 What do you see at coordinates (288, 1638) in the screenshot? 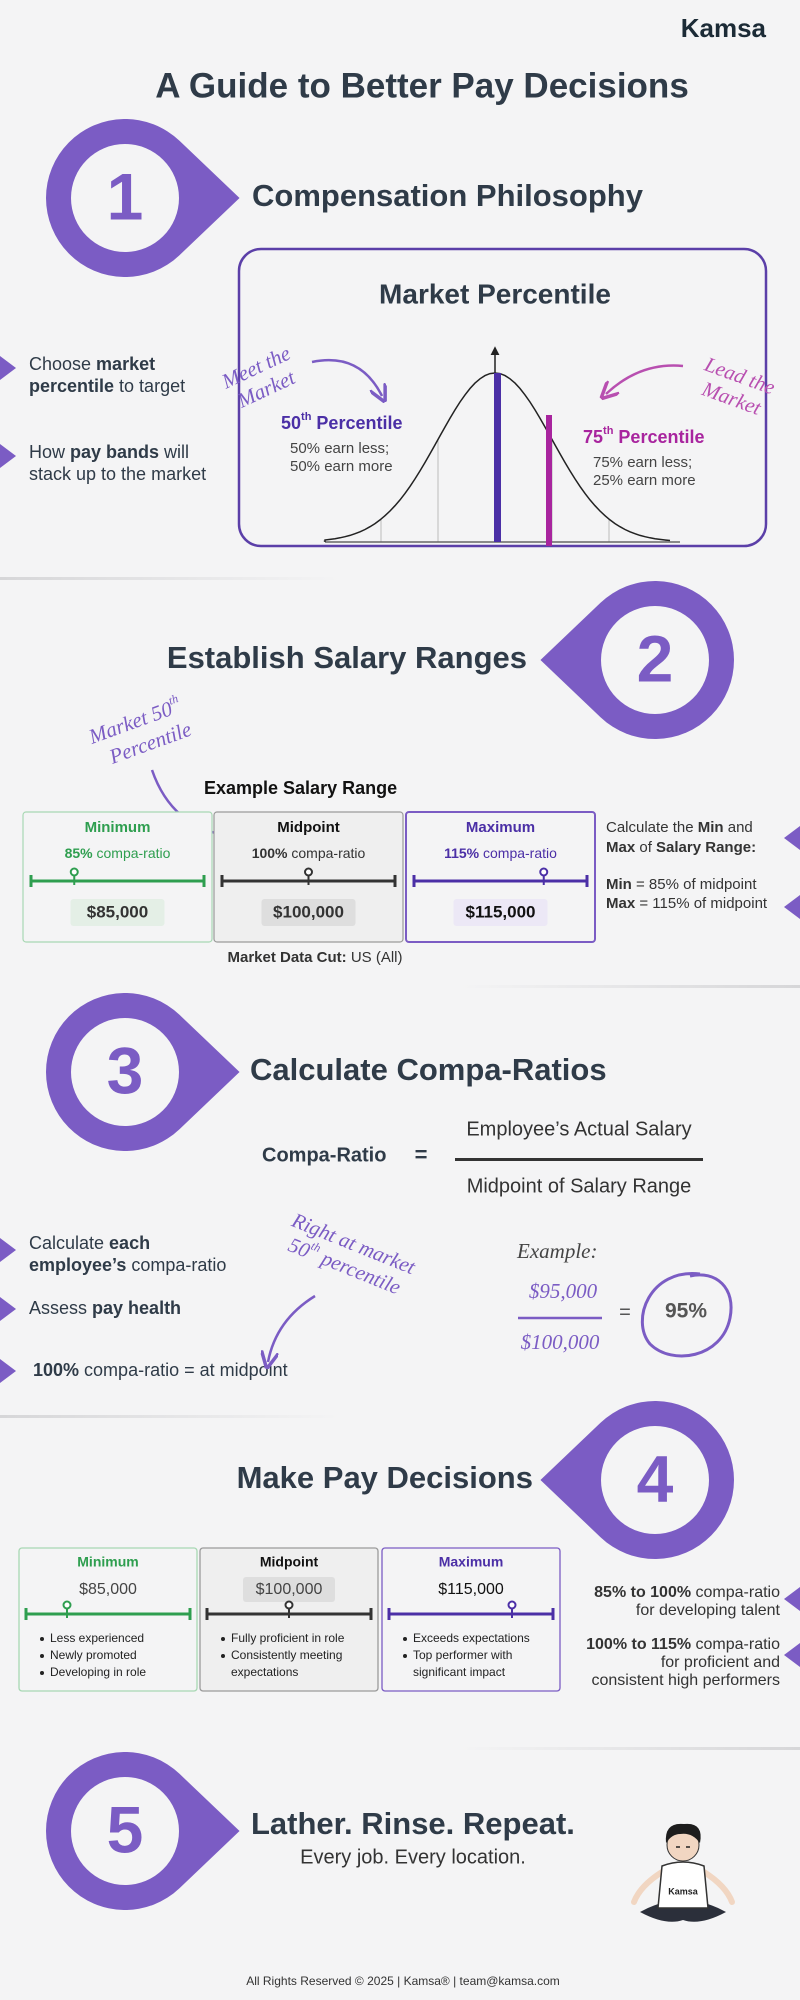
I see `box-point: Fully proficient in role` at bounding box center [288, 1638].